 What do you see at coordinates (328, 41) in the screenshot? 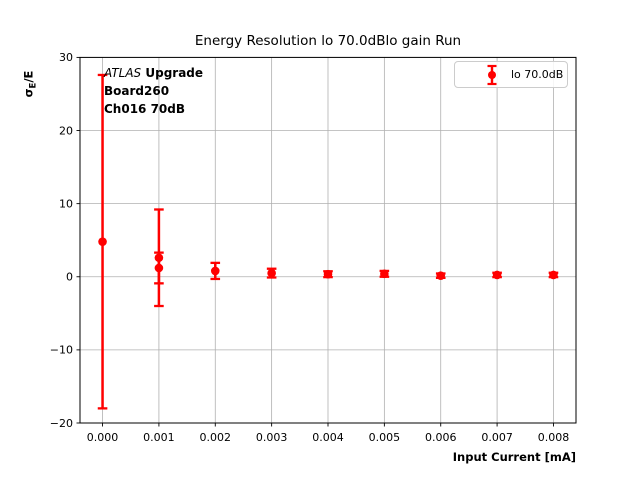
I see `chart-title: Energy Resolution lo 70.0dBlo gain Run` at bounding box center [328, 41].